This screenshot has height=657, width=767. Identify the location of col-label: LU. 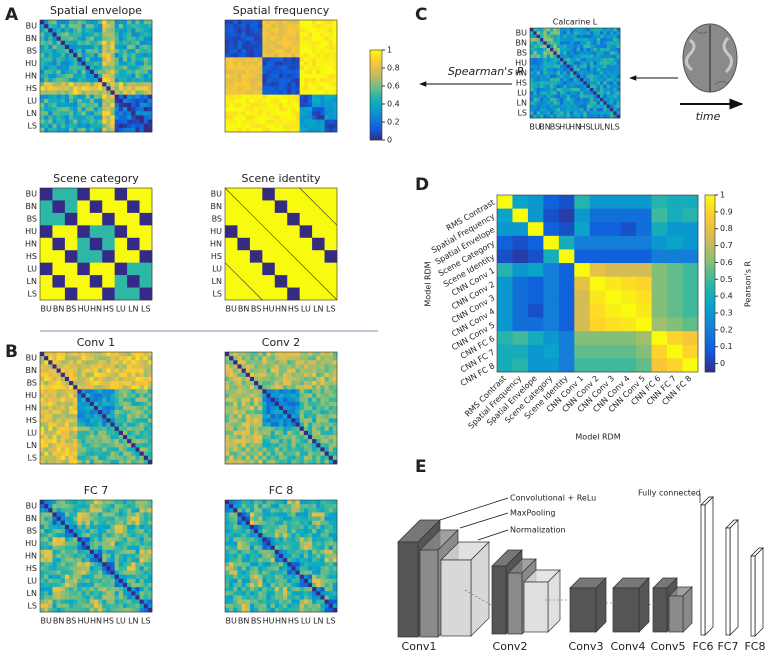
(306, 621).